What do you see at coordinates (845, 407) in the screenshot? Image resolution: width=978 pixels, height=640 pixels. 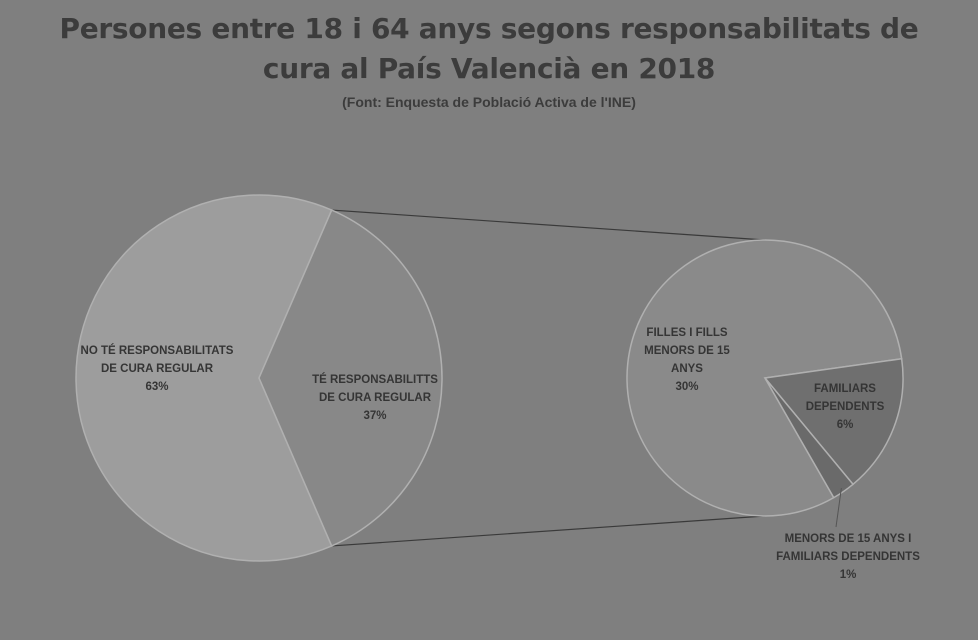 I see `secondary-slice-2-label: FAMILIARS DEPENDENTS 6%` at bounding box center [845, 407].